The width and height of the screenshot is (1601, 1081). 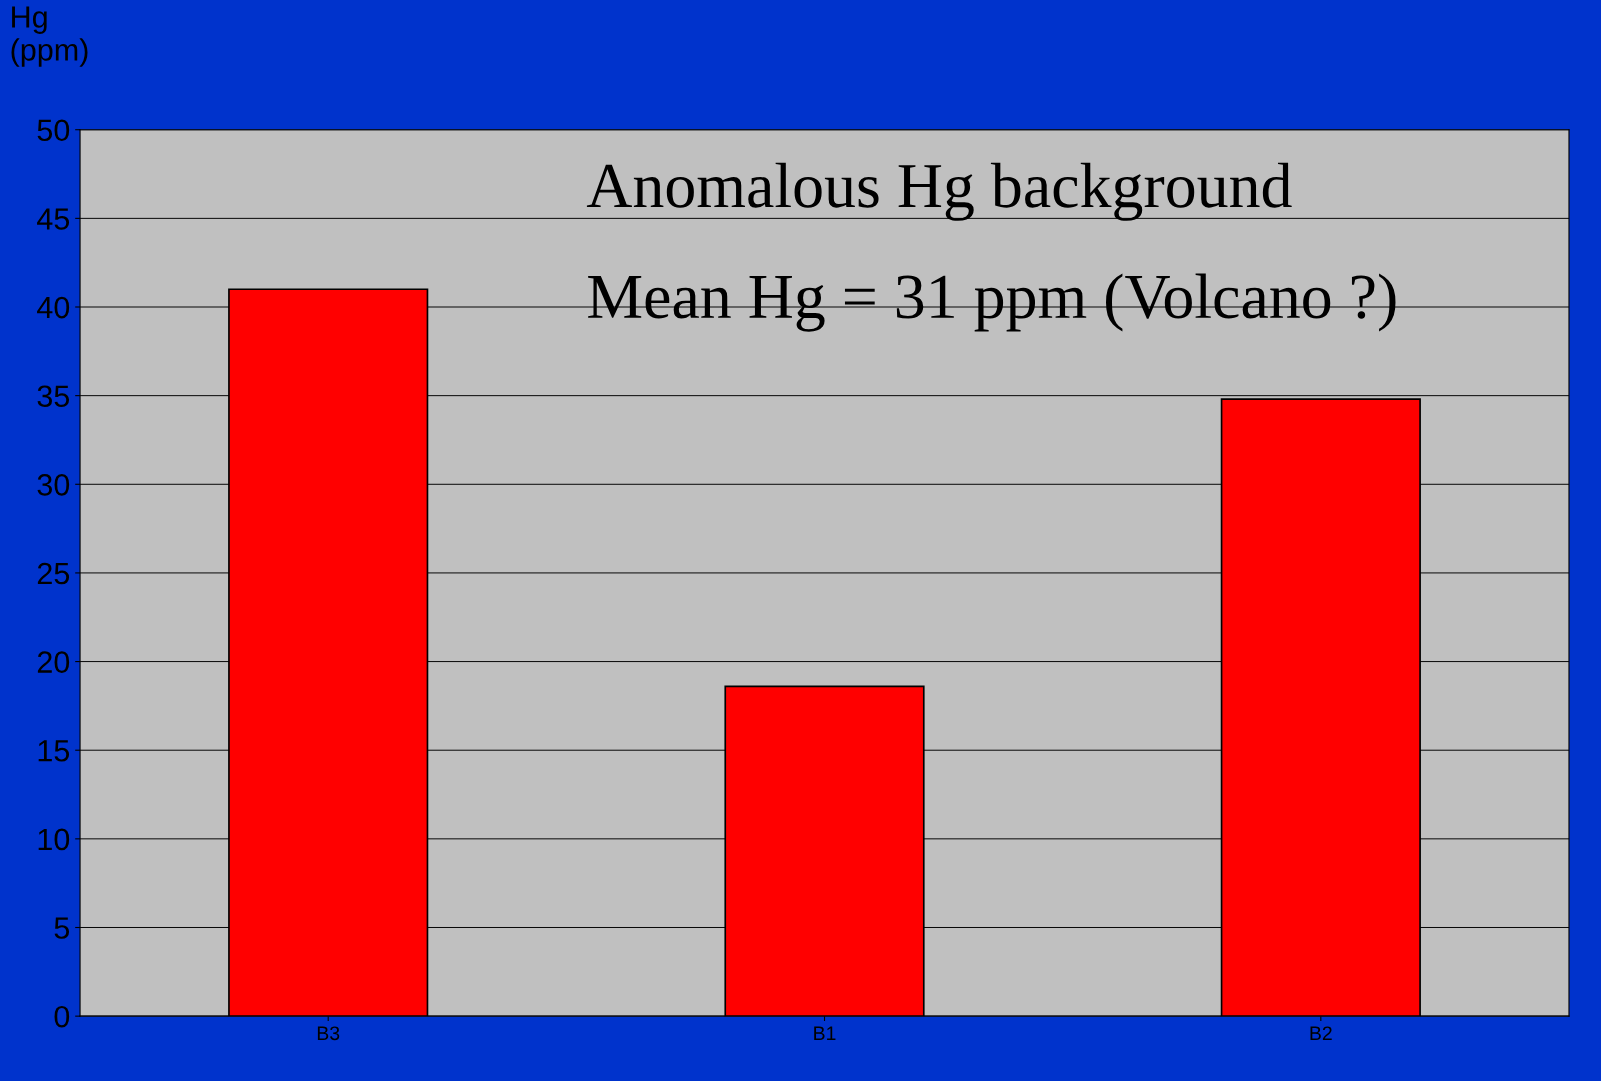 I want to click on y-tick-label: 5, so click(x=62, y=928).